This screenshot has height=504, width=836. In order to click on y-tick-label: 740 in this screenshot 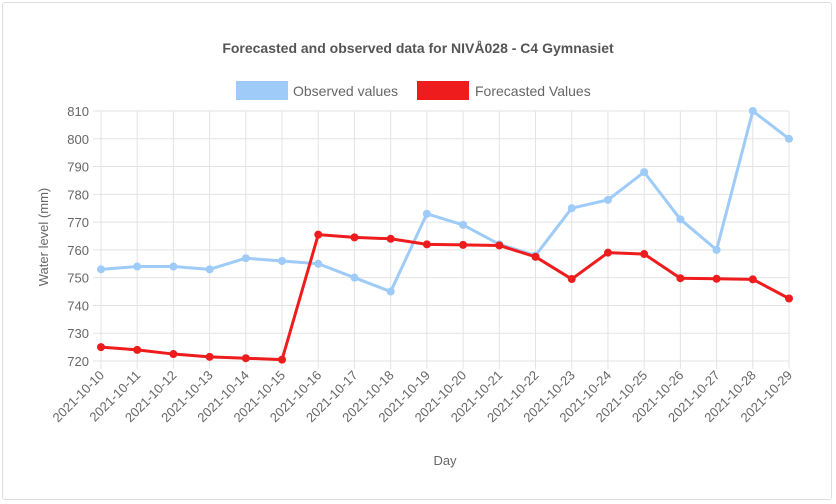, I will do `click(78, 305)`.